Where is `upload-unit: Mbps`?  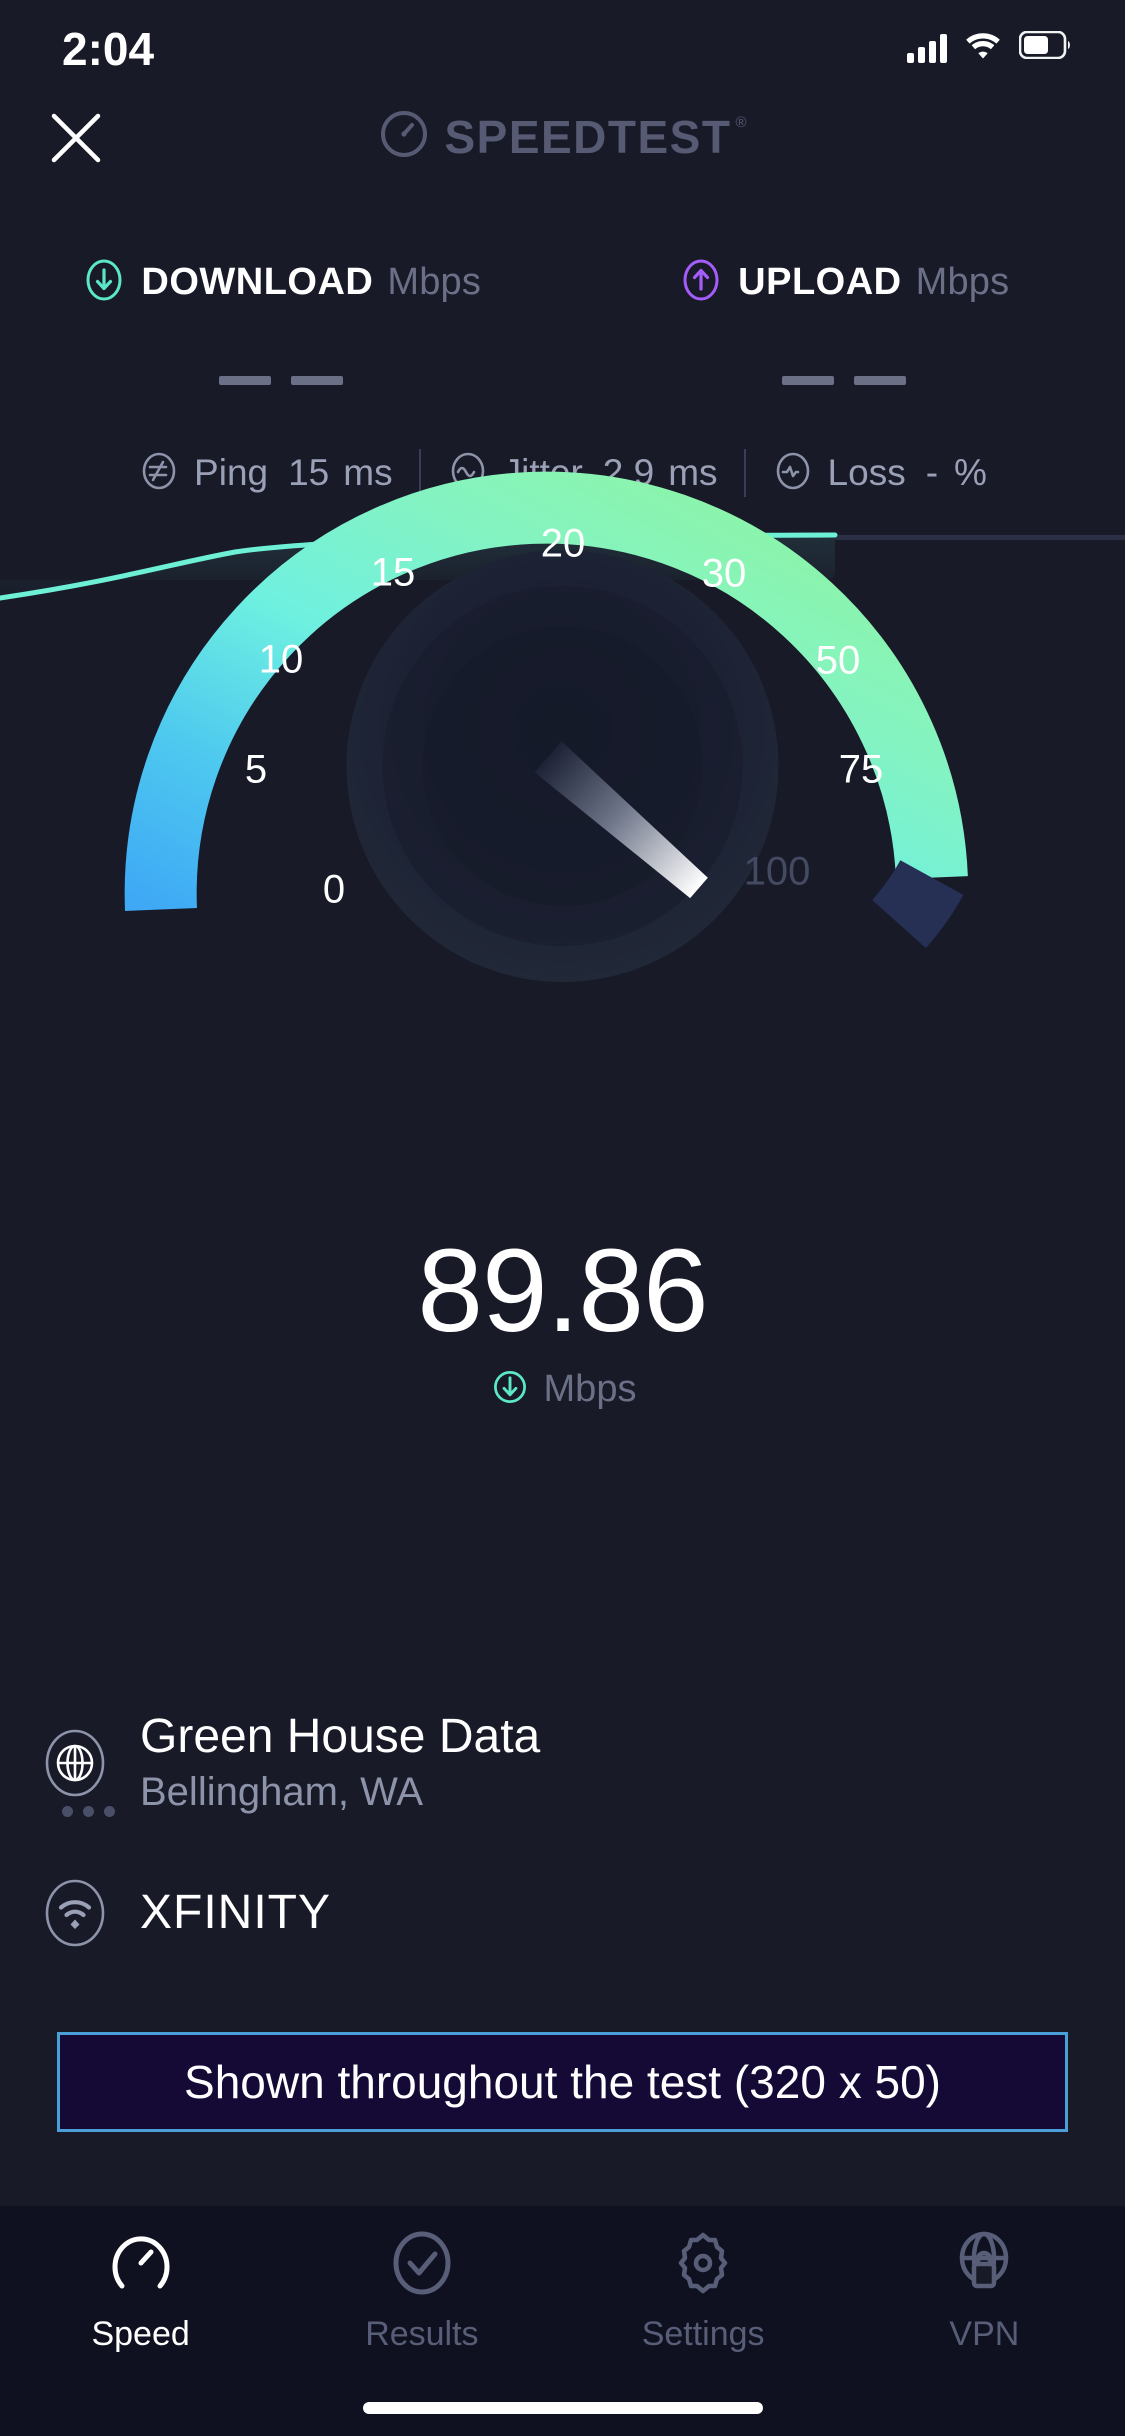
upload-unit: Mbps is located at coordinates (962, 281).